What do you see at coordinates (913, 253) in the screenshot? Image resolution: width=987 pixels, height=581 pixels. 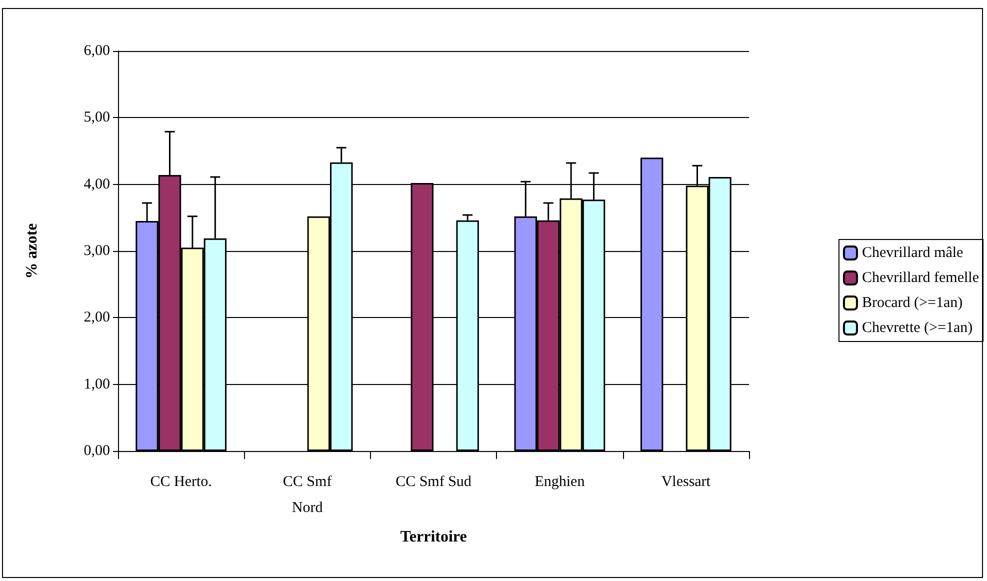 I see `legend-label: Chevrillard mâle` at bounding box center [913, 253].